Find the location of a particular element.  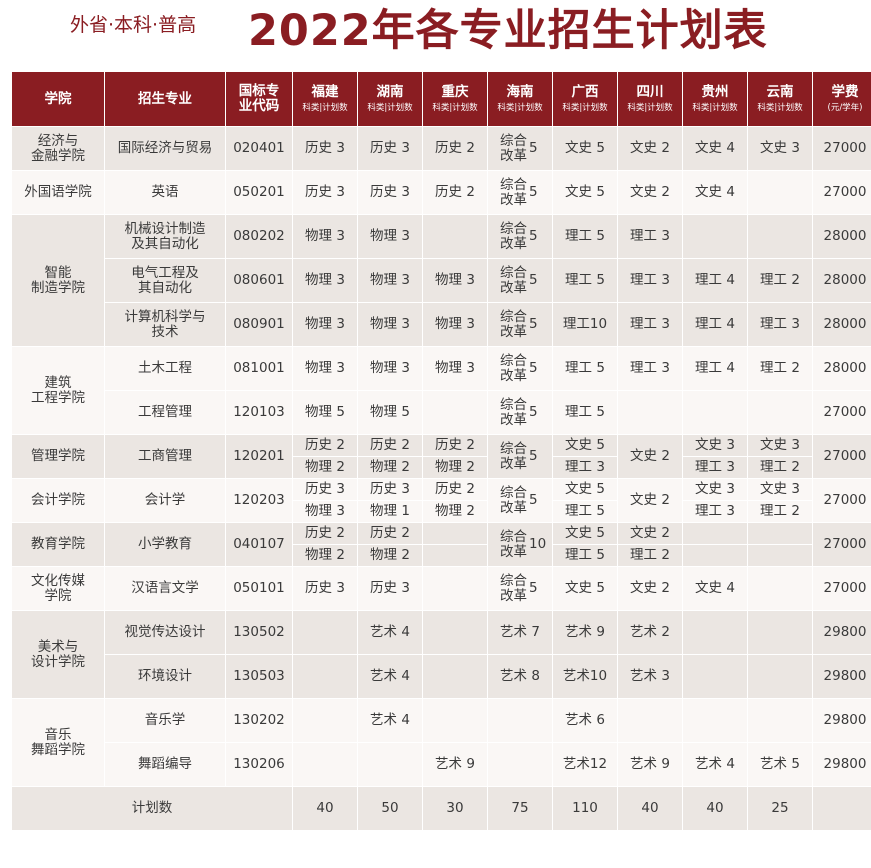

plan-cell: 理工10 is located at coordinates (585, 324).